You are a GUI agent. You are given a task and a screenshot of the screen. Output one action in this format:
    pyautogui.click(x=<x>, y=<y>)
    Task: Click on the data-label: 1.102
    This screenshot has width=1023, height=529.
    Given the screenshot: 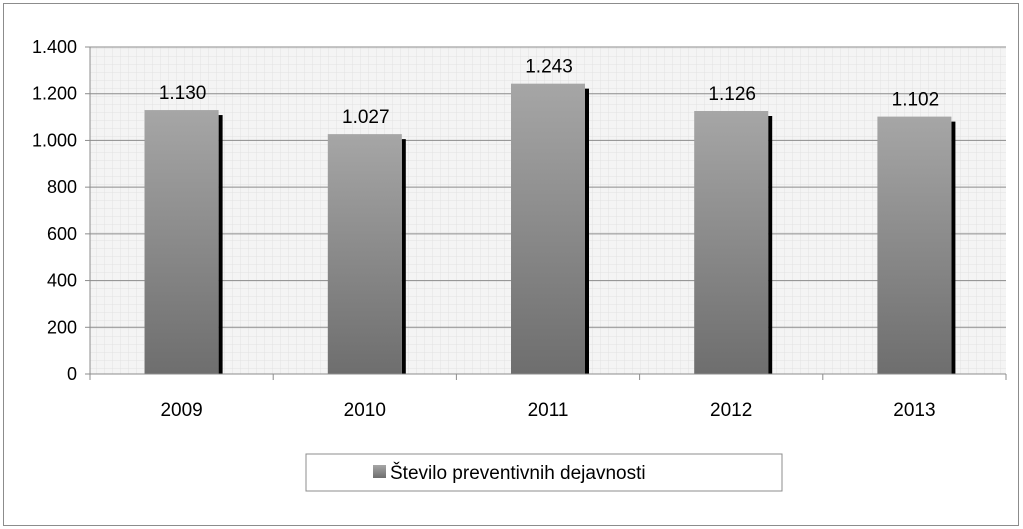 What is the action you would take?
    pyautogui.click(x=916, y=100)
    